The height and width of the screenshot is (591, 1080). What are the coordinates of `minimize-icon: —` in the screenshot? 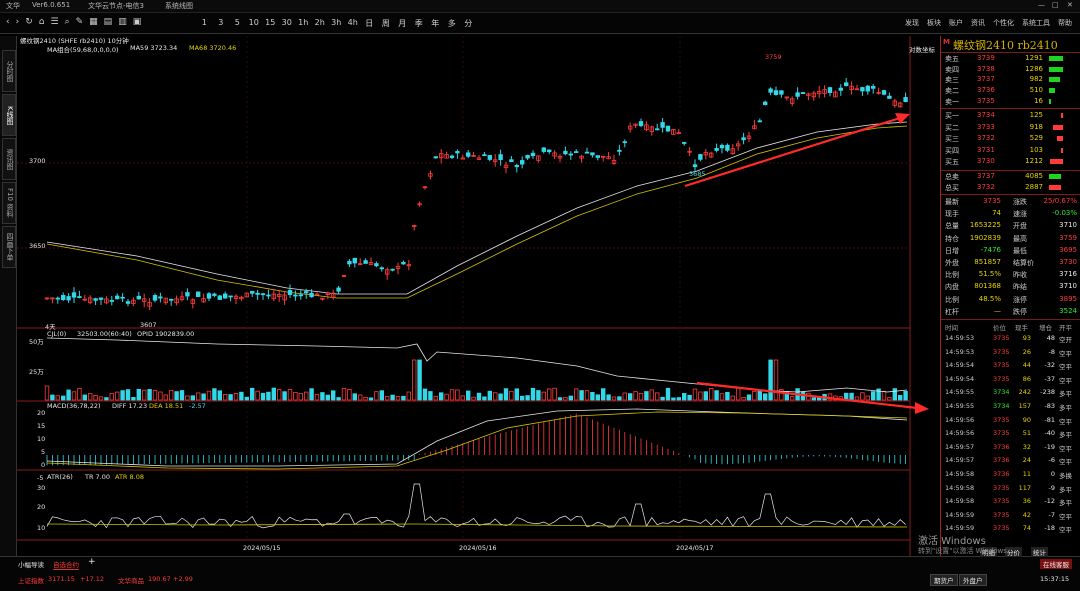 It's located at (1041, 5).